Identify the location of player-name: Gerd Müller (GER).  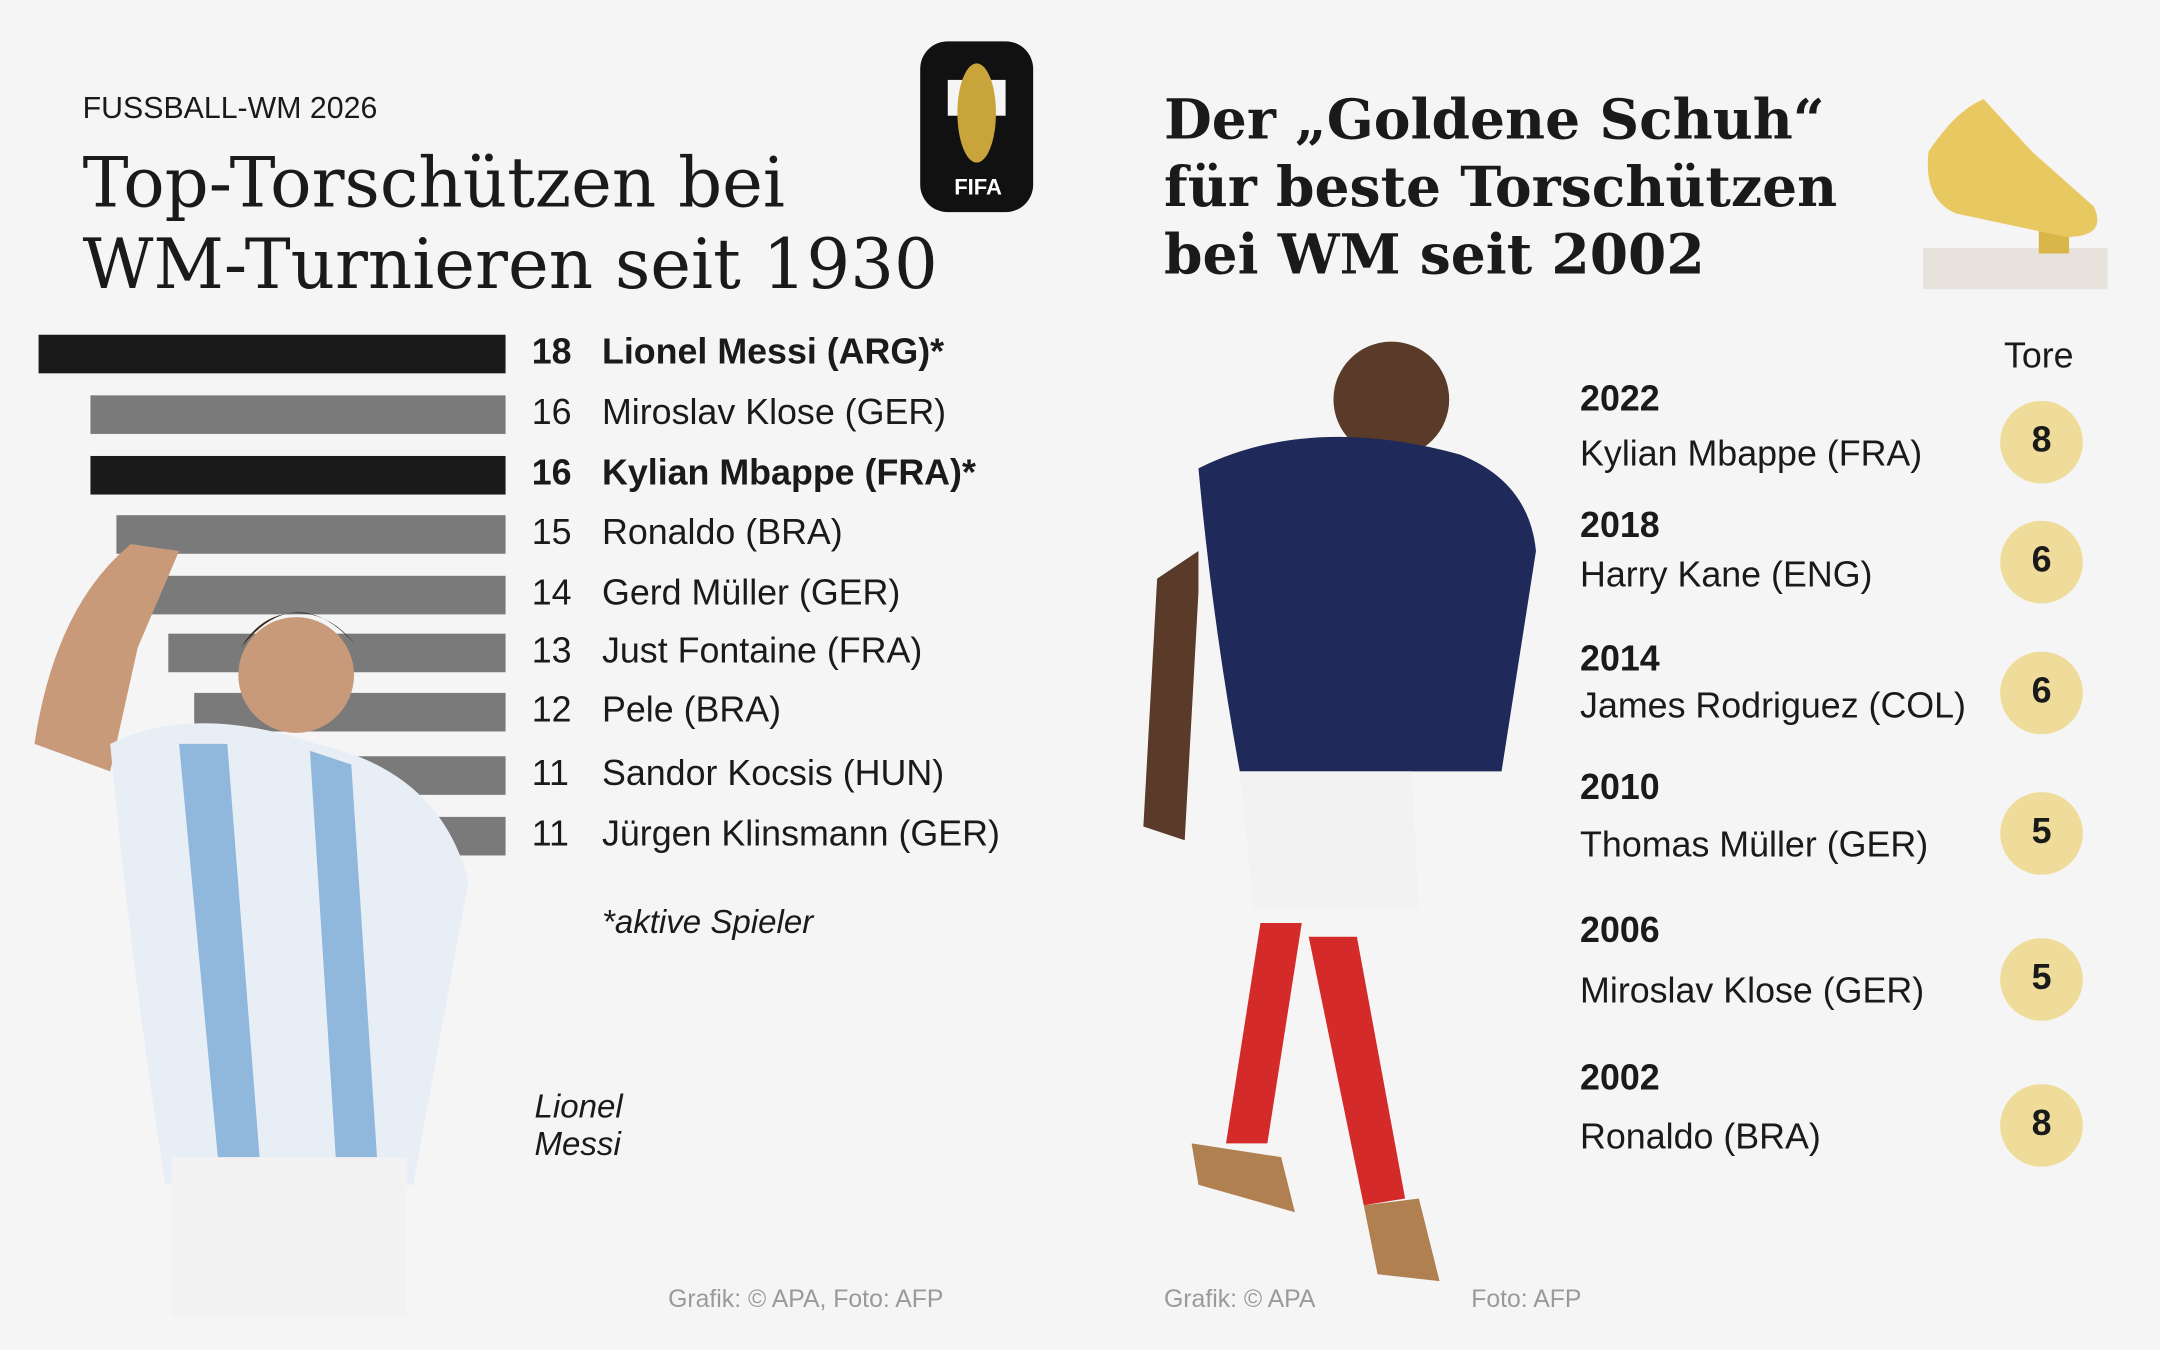
(751, 593).